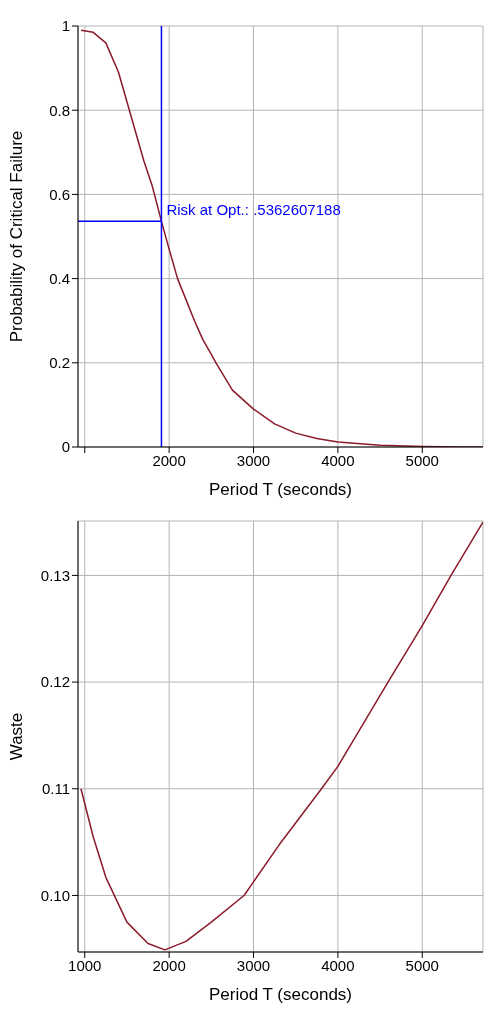  Describe the element at coordinates (17, 236) in the screenshot. I see `y-axis-title: Probability of Critical Failure` at that location.